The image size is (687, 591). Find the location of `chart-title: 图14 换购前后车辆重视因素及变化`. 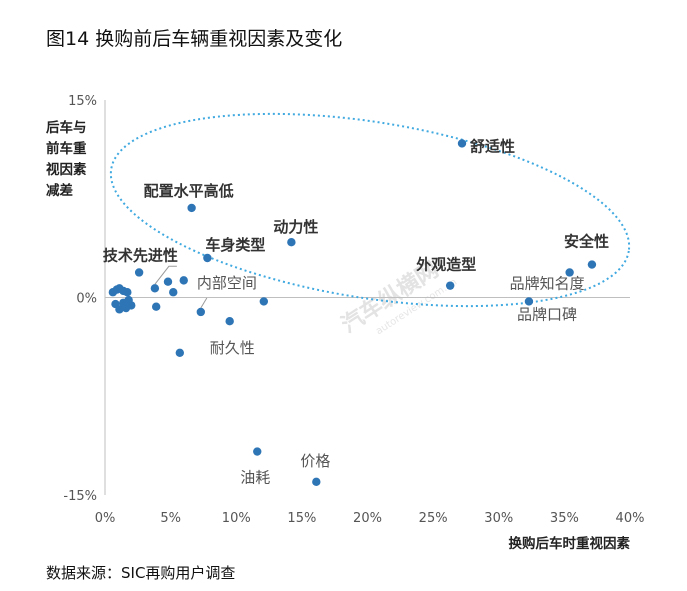

chart-title: 图14 换购前后车辆重视因素及变化 is located at coordinates (194, 39).